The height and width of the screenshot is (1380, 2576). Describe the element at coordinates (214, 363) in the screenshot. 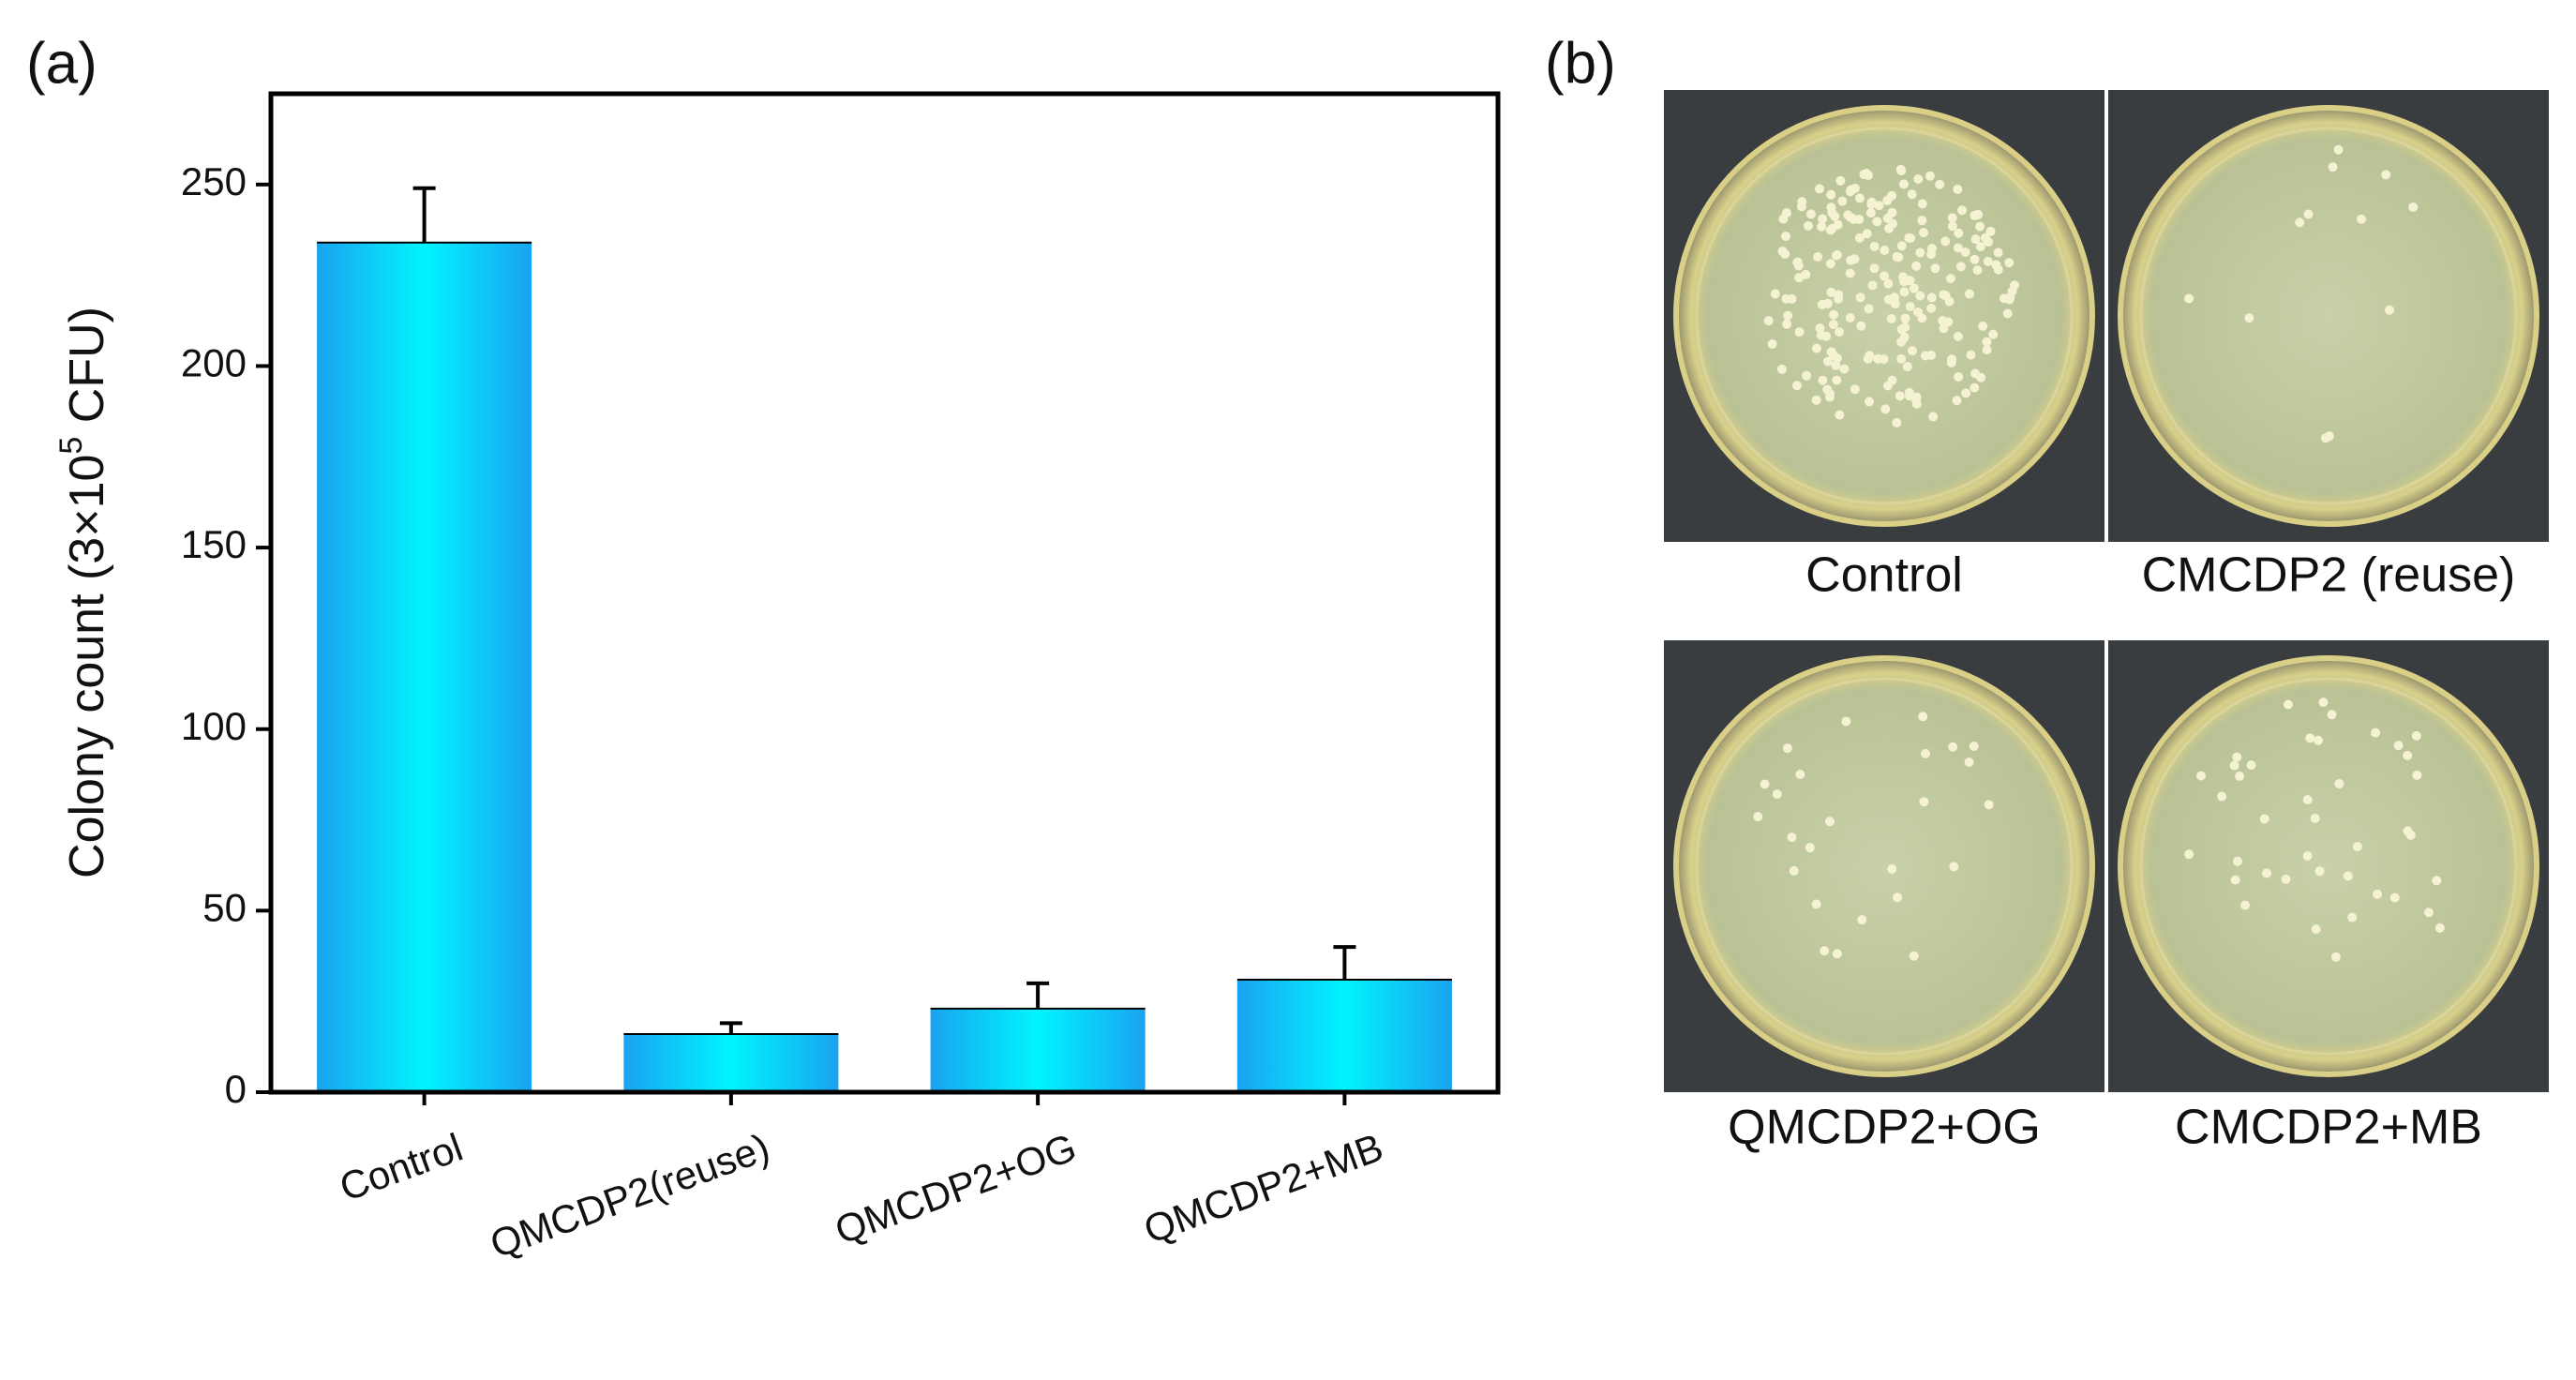

I see `y-tick-label: 200` at that location.